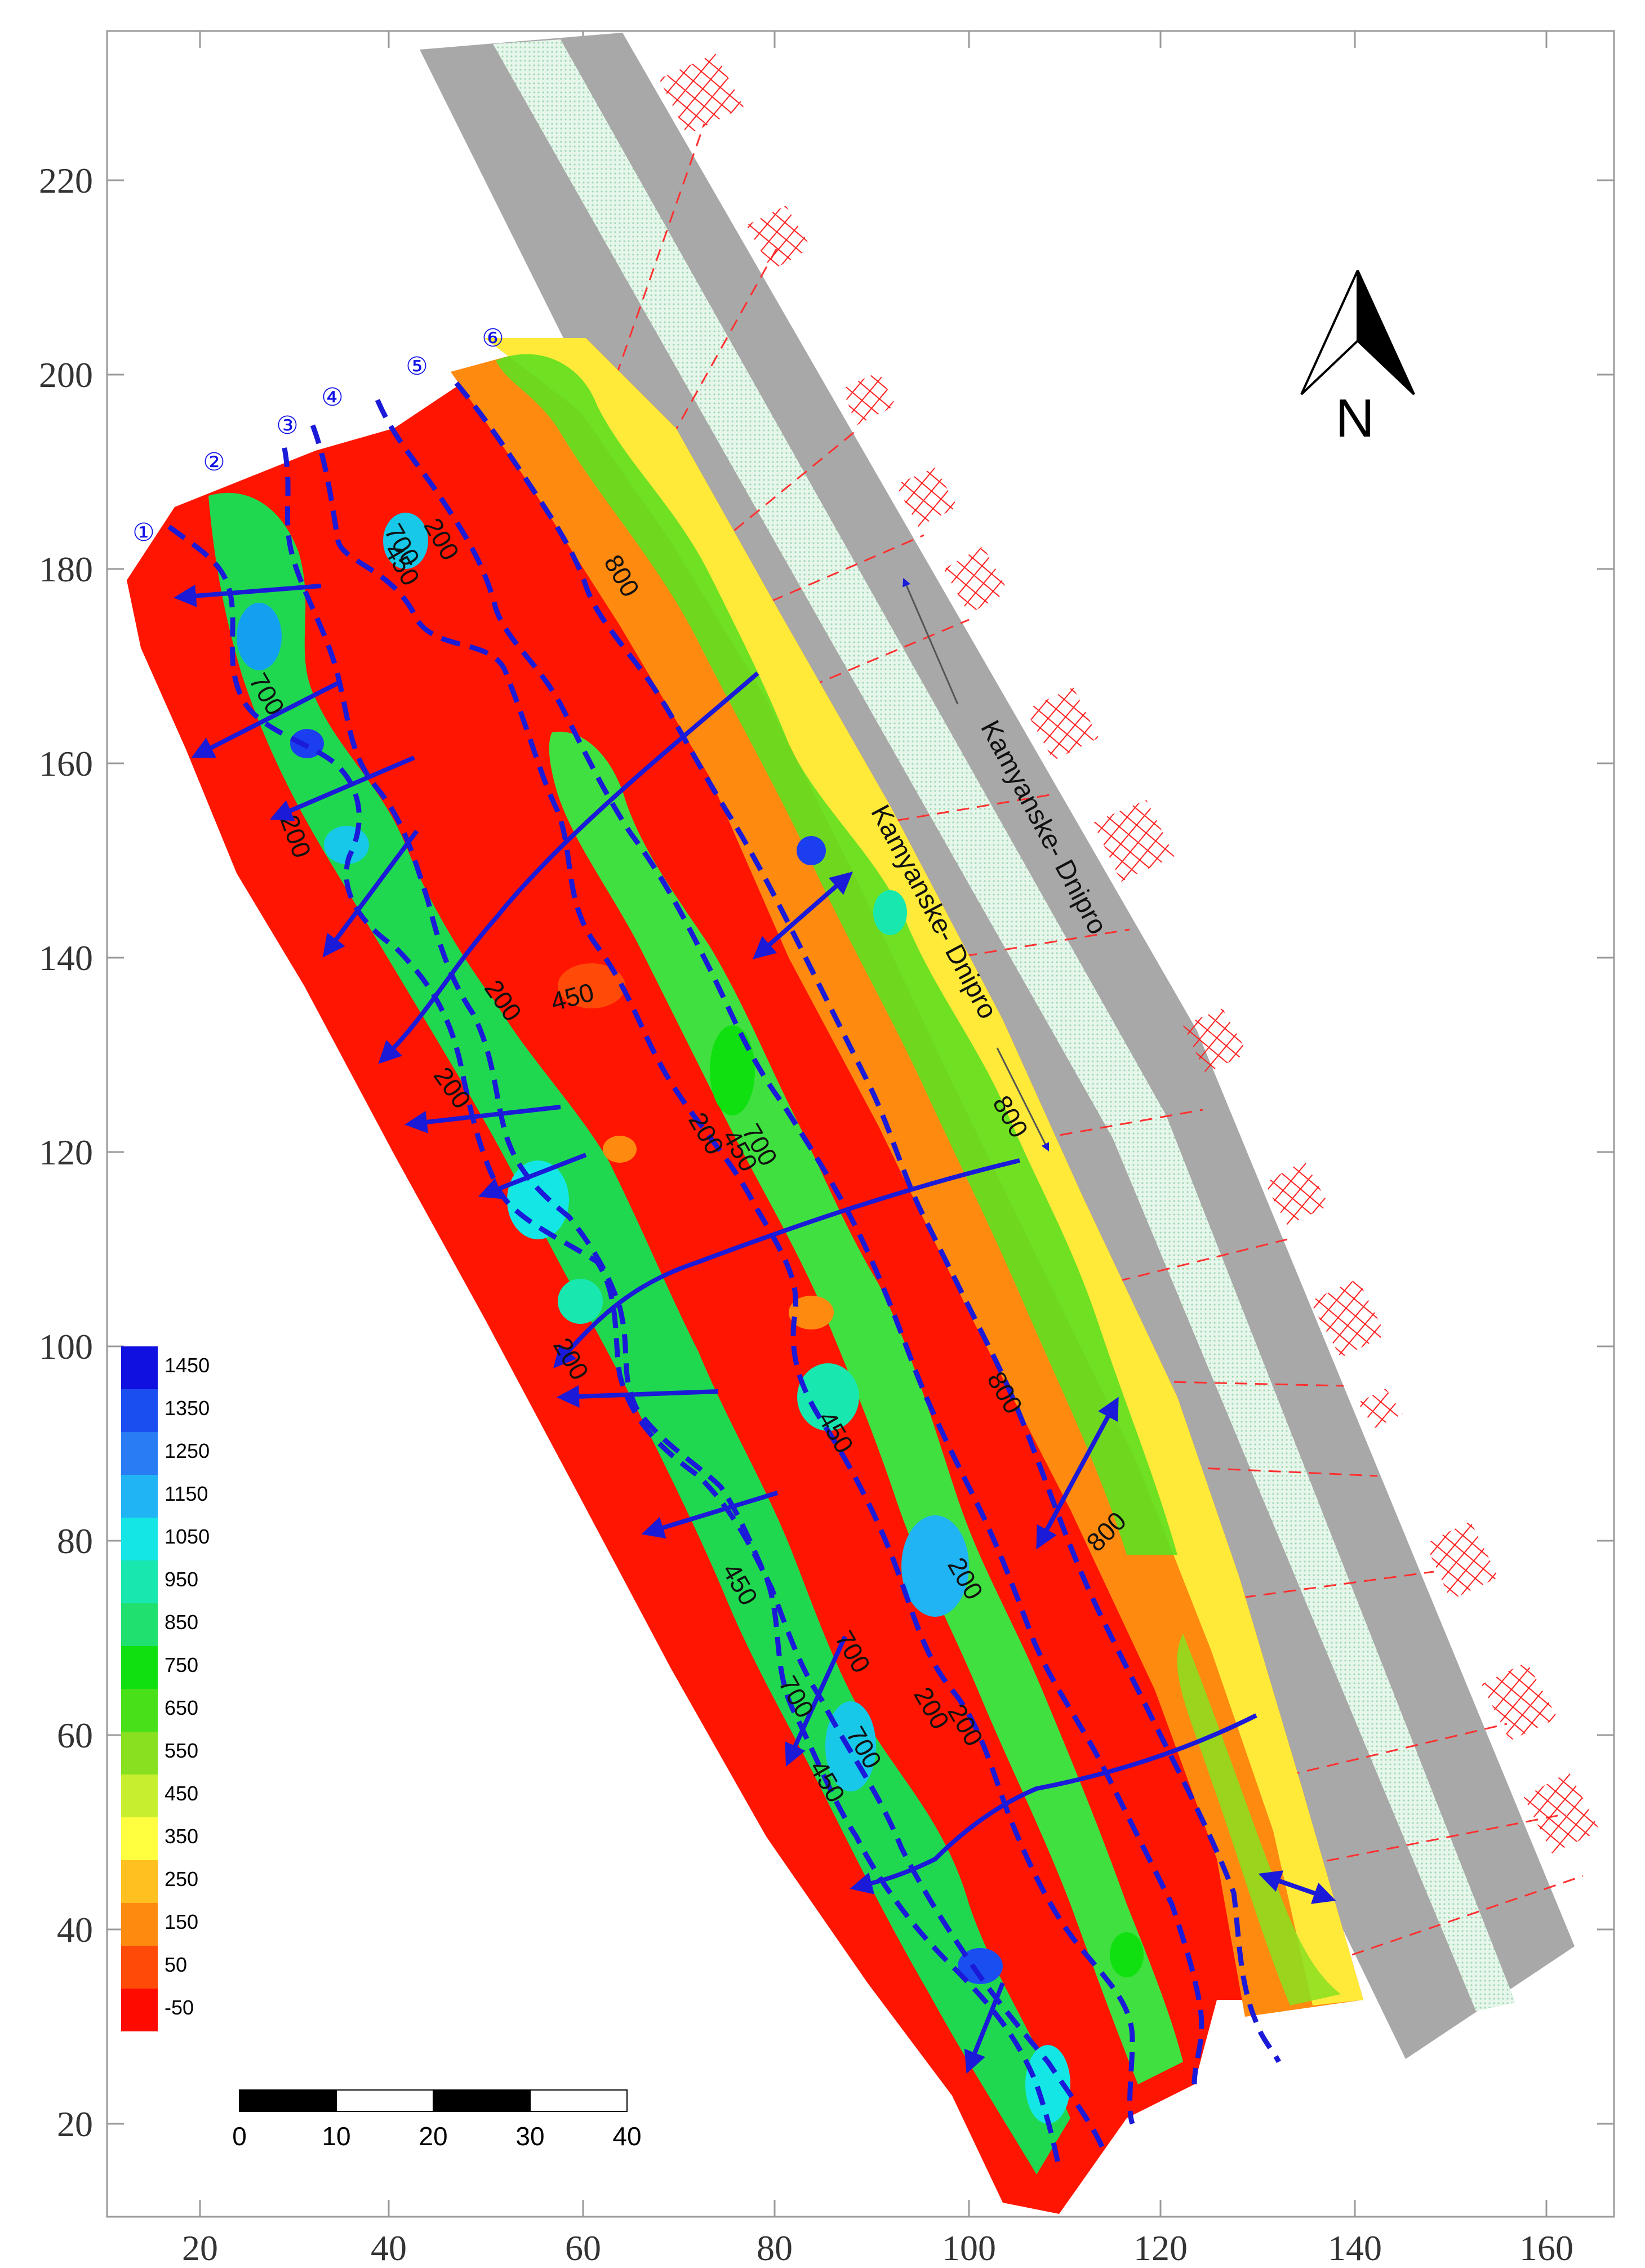 This screenshot has height=2268, width=1645. I want to click on x-tick-label: 160, so click(1546, 2248).